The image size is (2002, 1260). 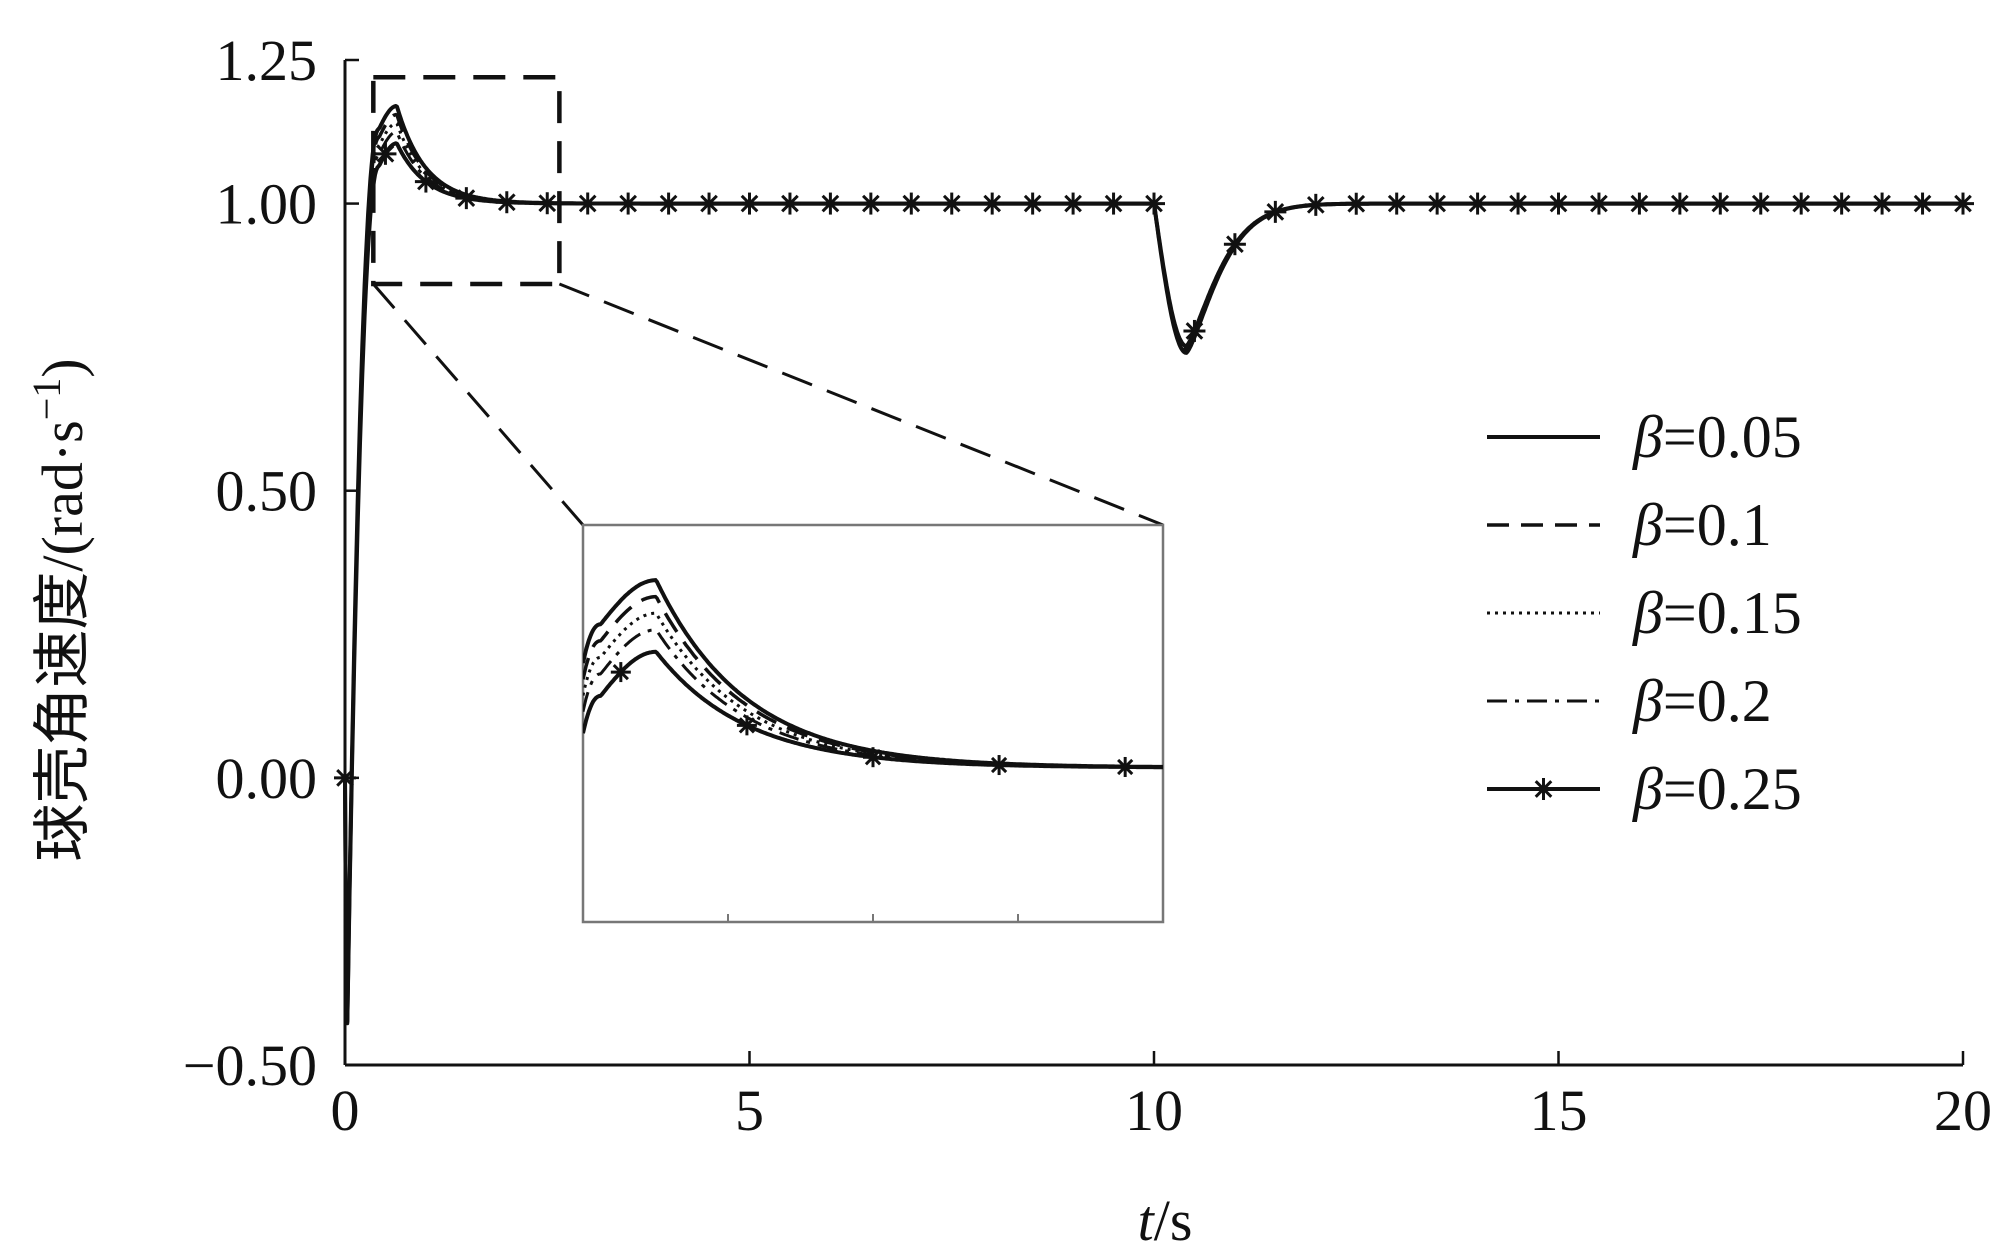 I want to click on x-axis-label: t/s, so click(x=1165, y=1220).